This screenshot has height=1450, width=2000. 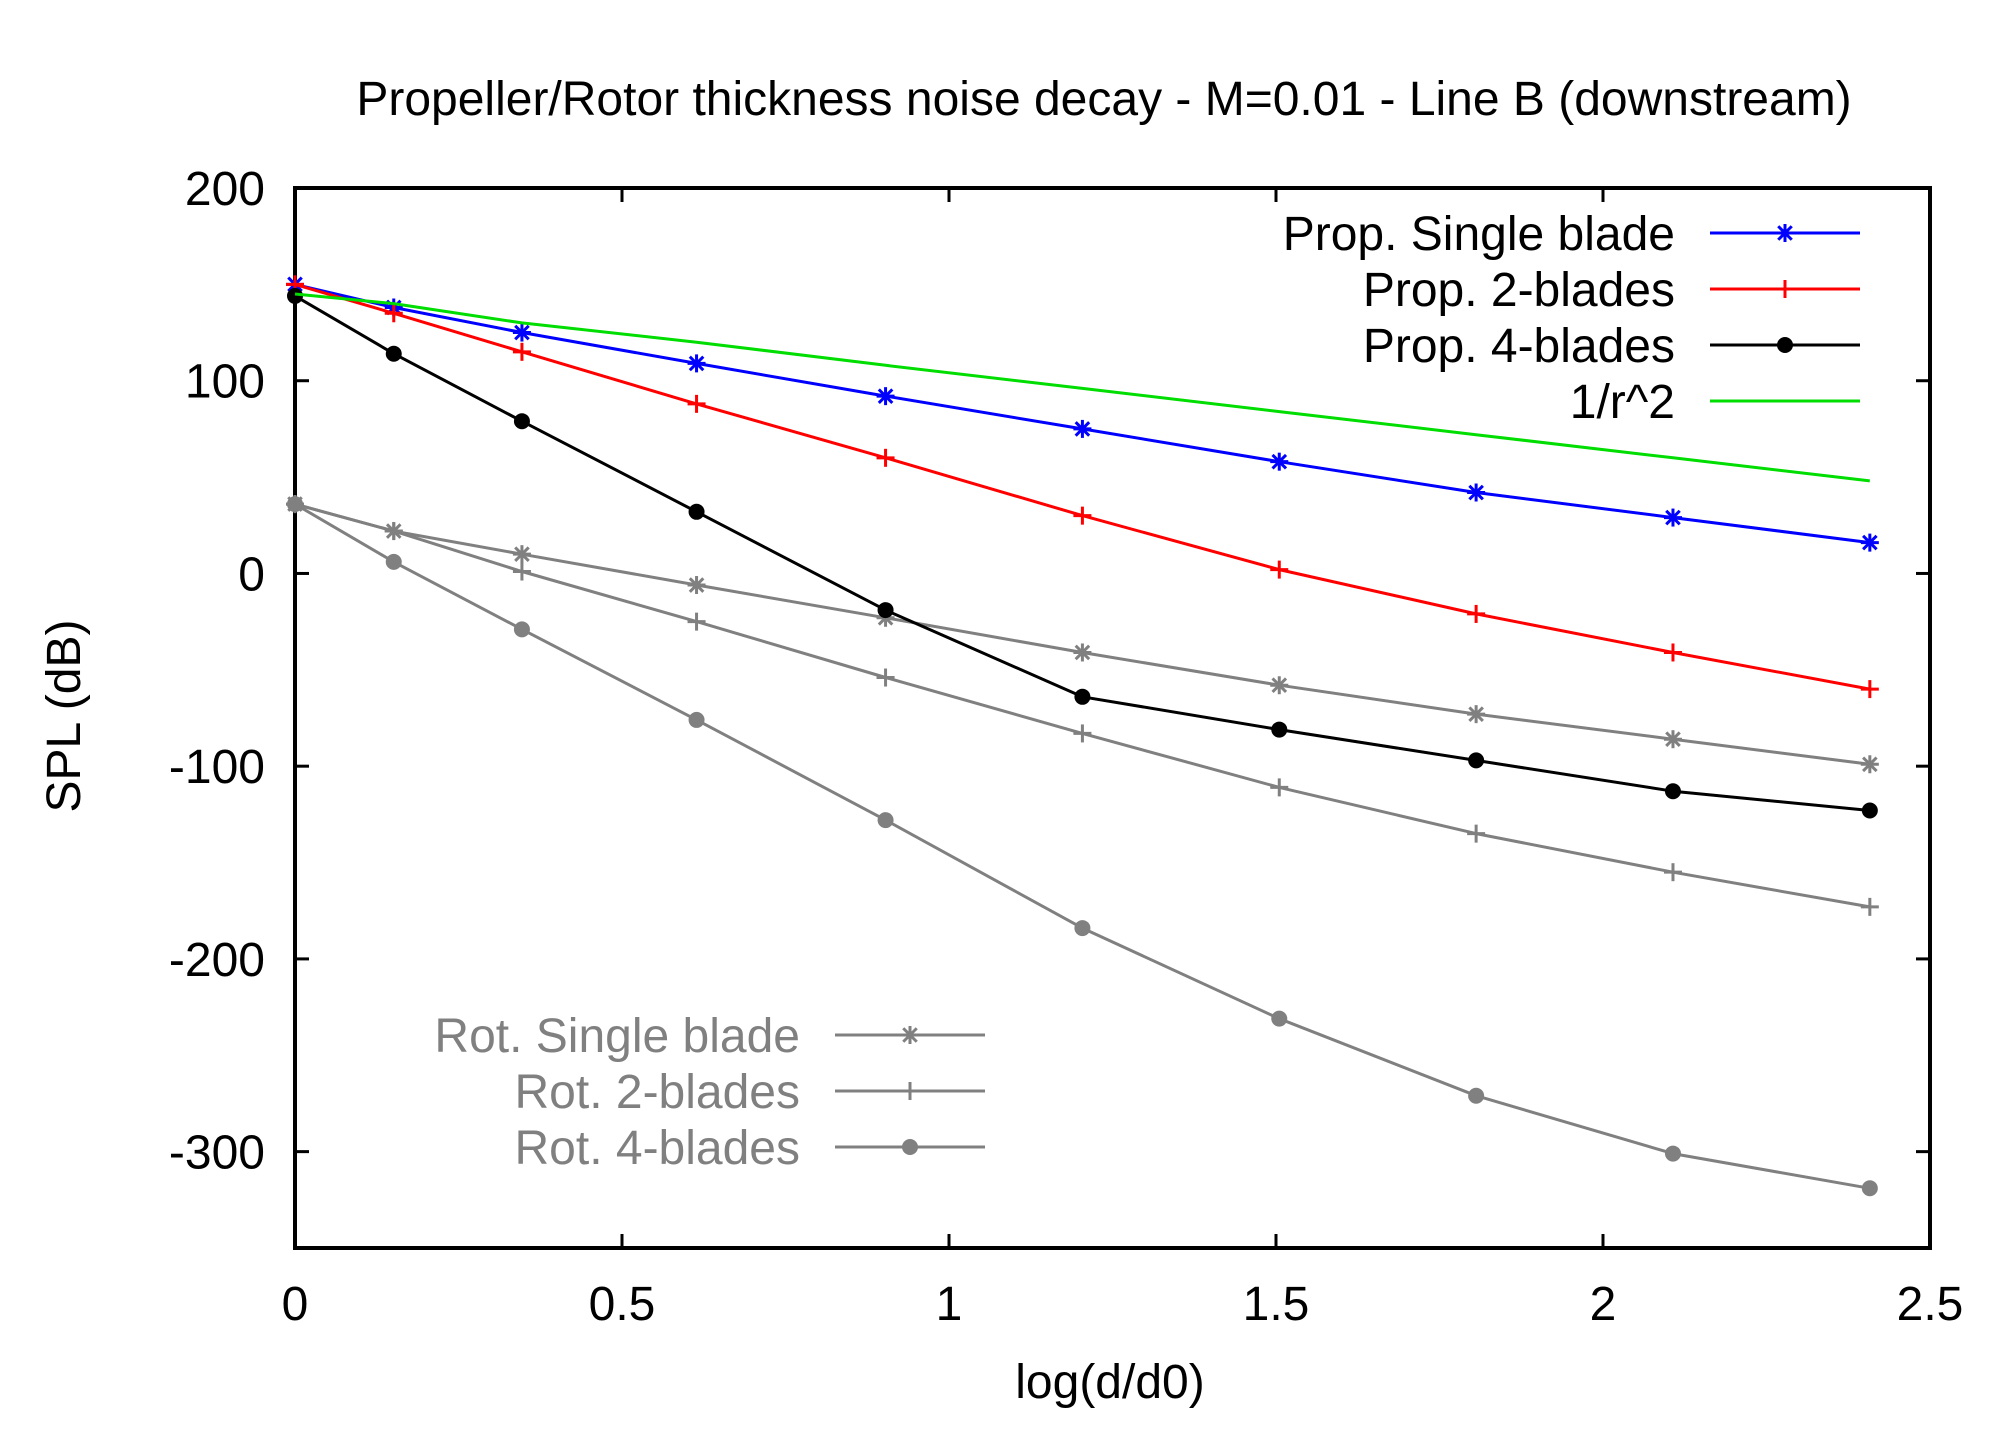 What do you see at coordinates (217, 1153) in the screenshot?
I see `y-tick-label: -300` at bounding box center [217, 1153].